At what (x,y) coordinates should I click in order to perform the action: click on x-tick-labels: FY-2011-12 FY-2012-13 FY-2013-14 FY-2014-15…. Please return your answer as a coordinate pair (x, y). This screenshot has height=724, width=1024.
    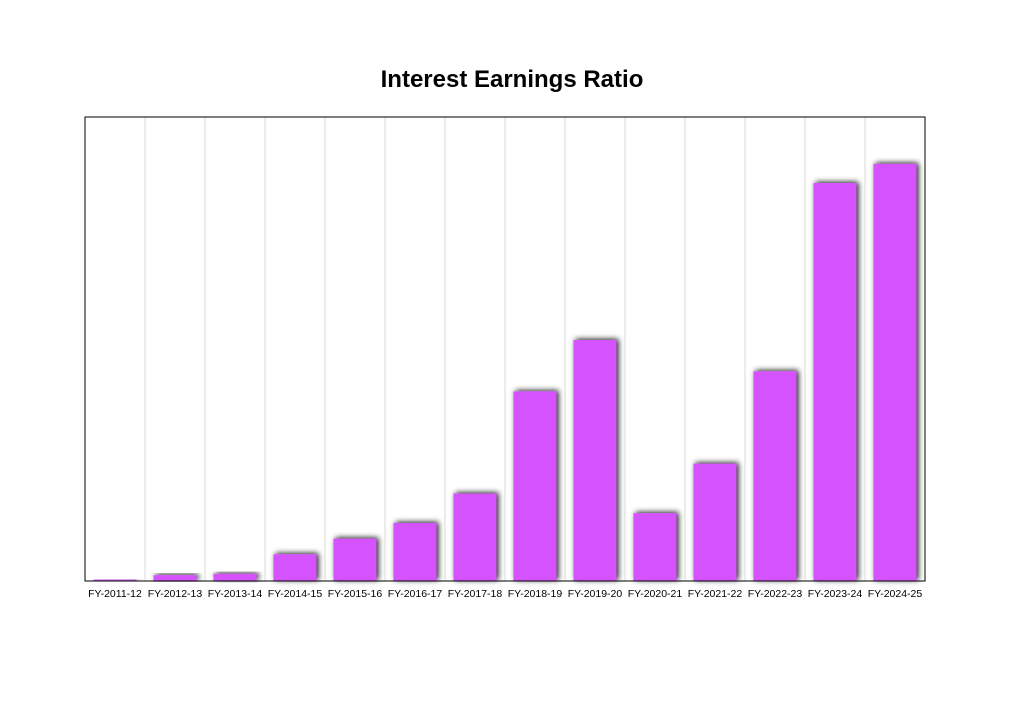
    Looking at the image, I should click on (505, 594).